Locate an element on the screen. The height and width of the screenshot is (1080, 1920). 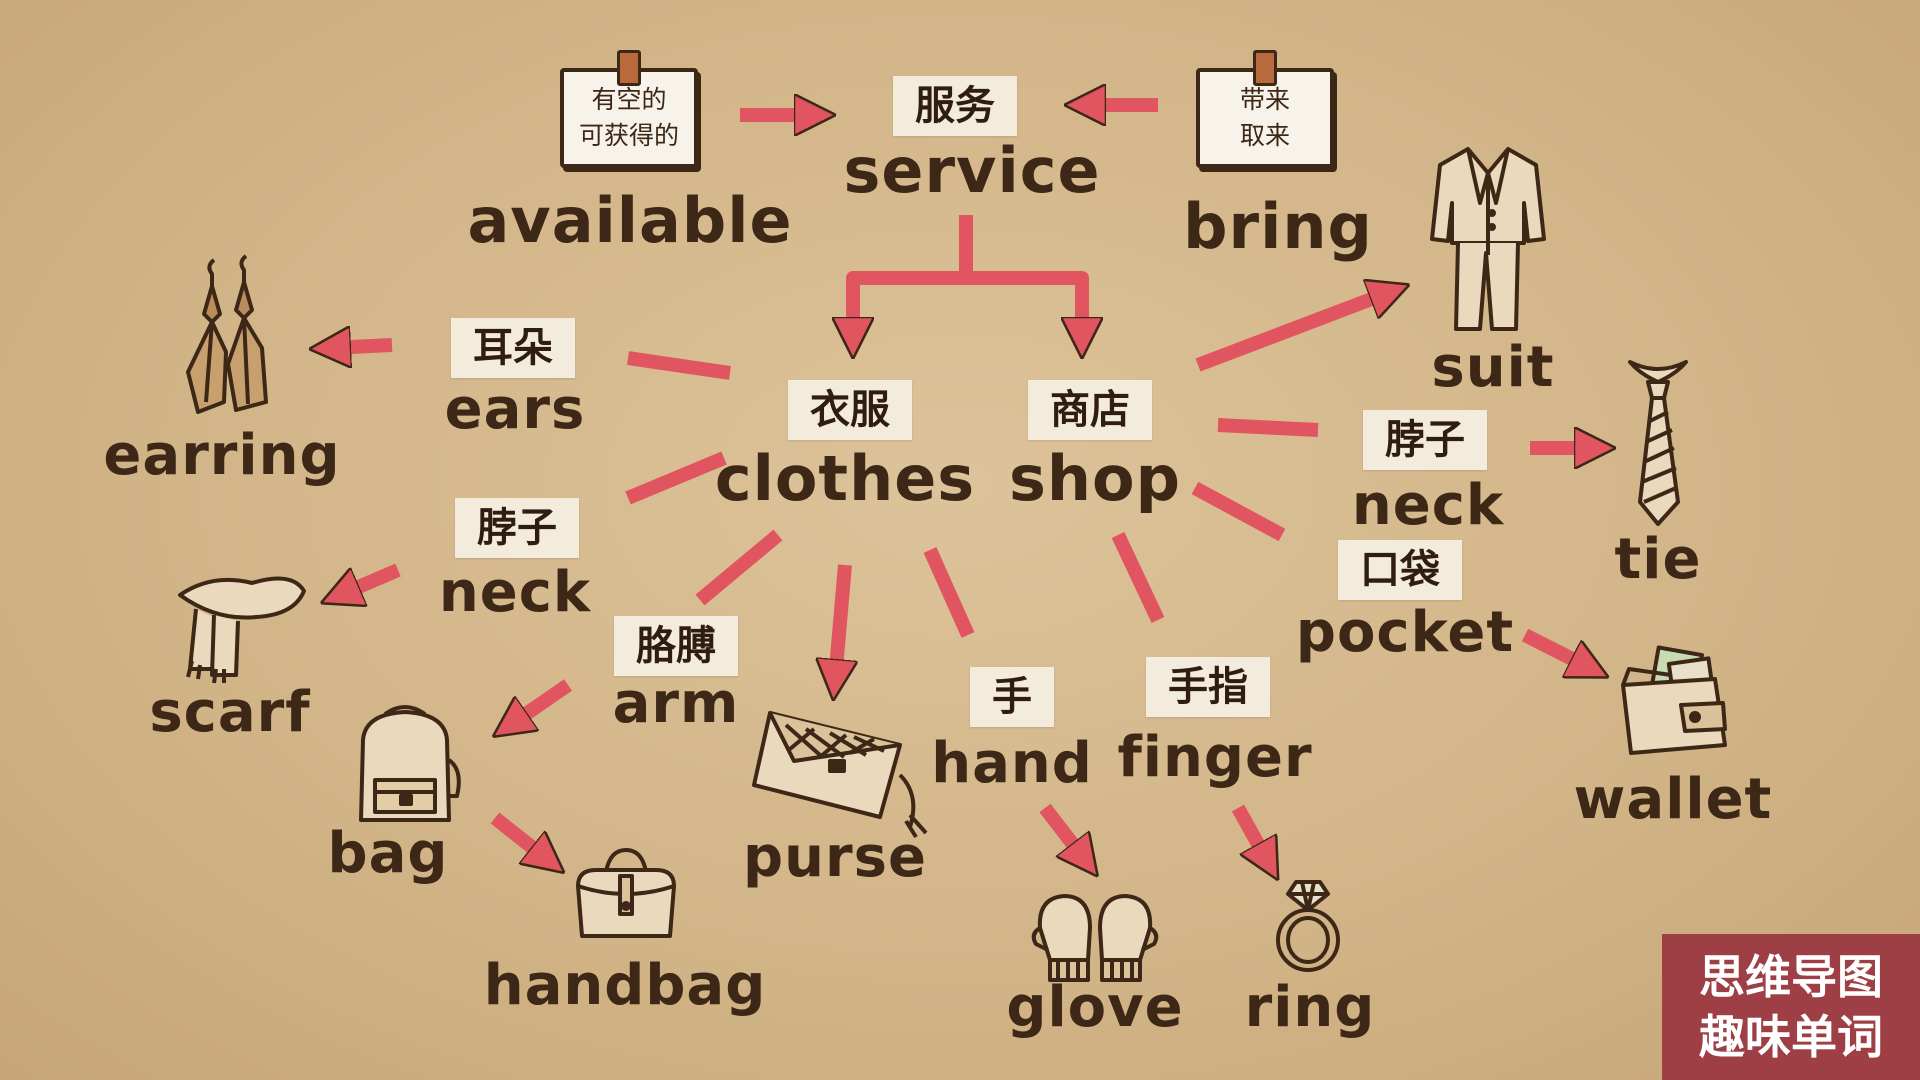
arrow-shop-suit is located at coordinates (1292, 332).